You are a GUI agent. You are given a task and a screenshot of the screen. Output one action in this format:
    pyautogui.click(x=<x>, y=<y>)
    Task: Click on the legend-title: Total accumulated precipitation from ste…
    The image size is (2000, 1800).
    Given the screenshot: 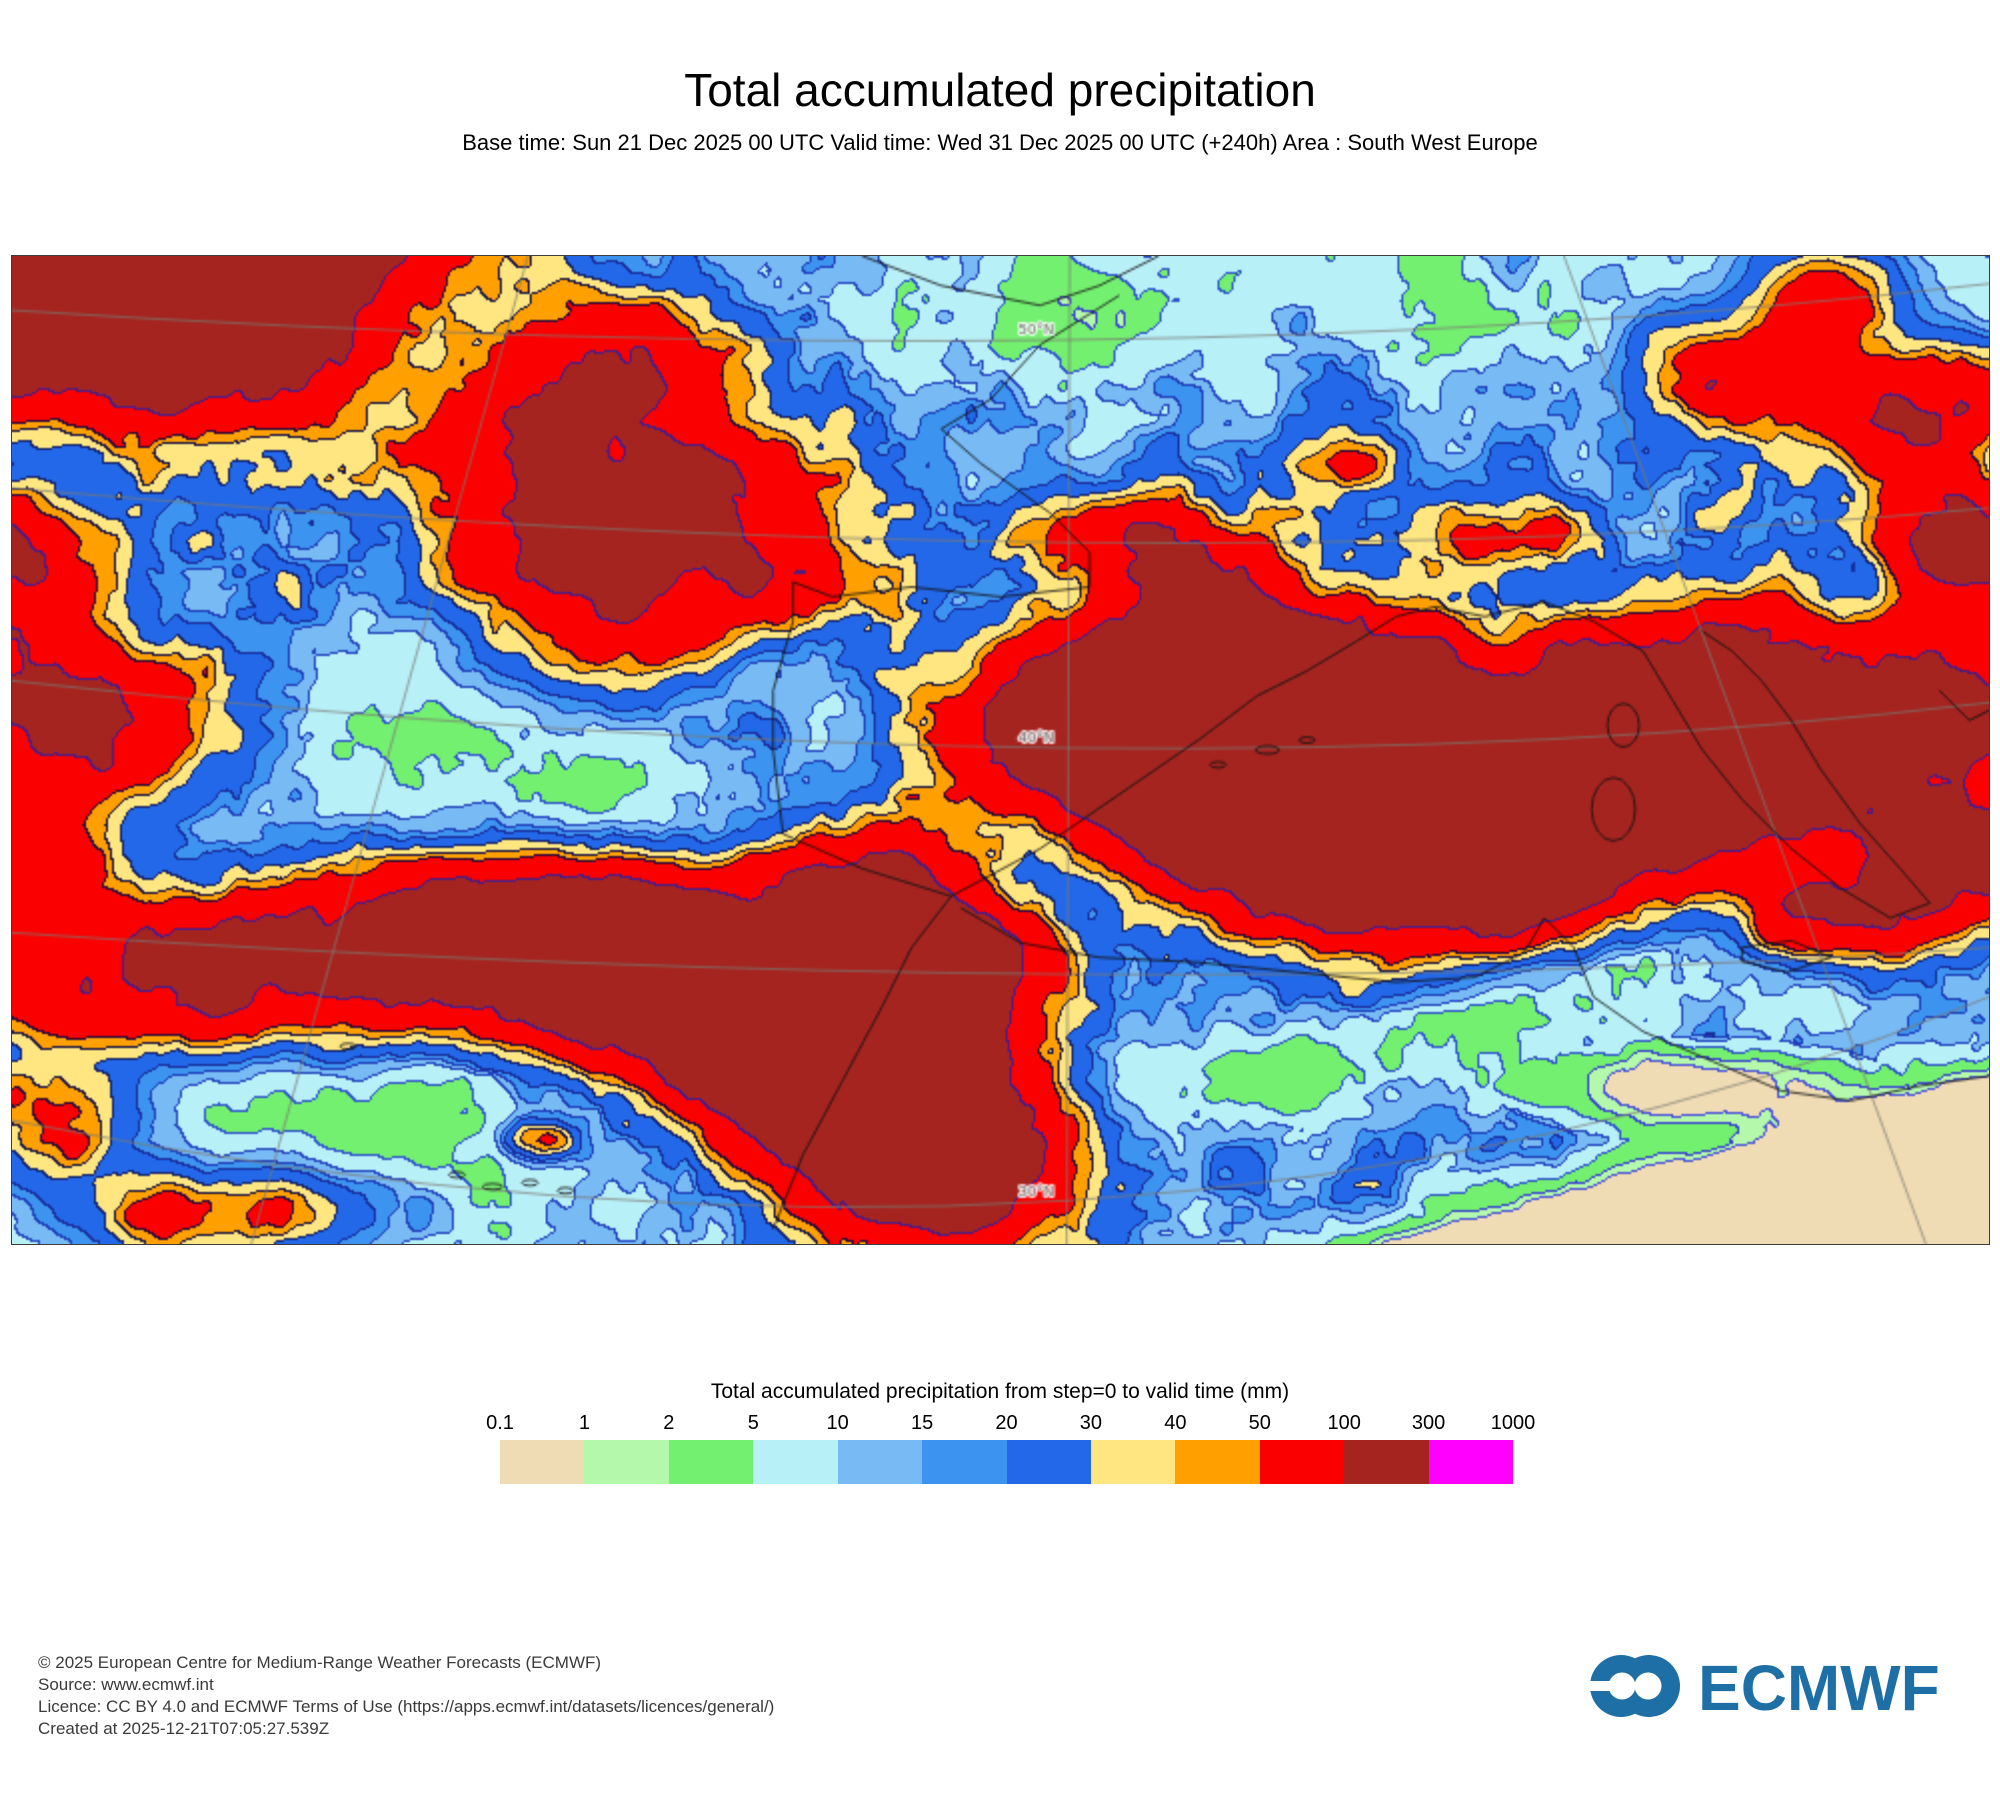 What is the action you would take?
    pyautogui.click(x=1000, y=1391)
    